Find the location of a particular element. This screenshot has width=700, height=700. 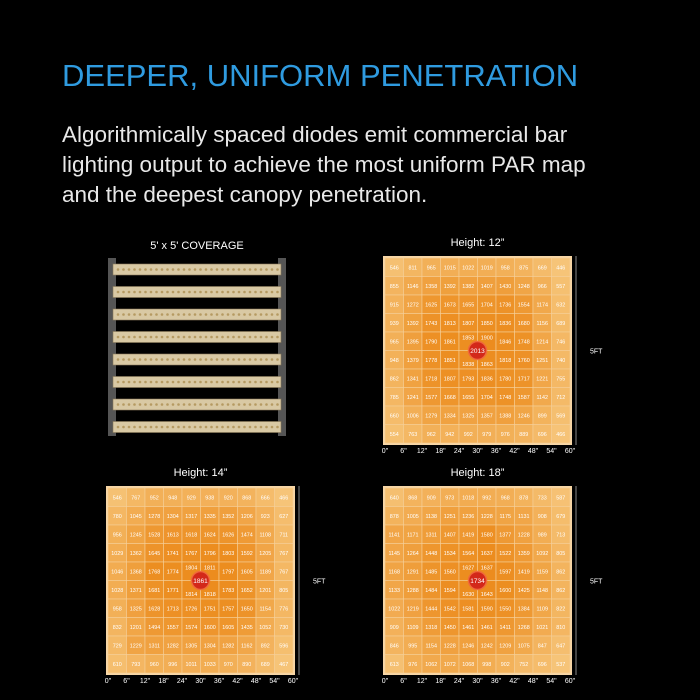

par-value: 537 is located at coordinates (560, 665).